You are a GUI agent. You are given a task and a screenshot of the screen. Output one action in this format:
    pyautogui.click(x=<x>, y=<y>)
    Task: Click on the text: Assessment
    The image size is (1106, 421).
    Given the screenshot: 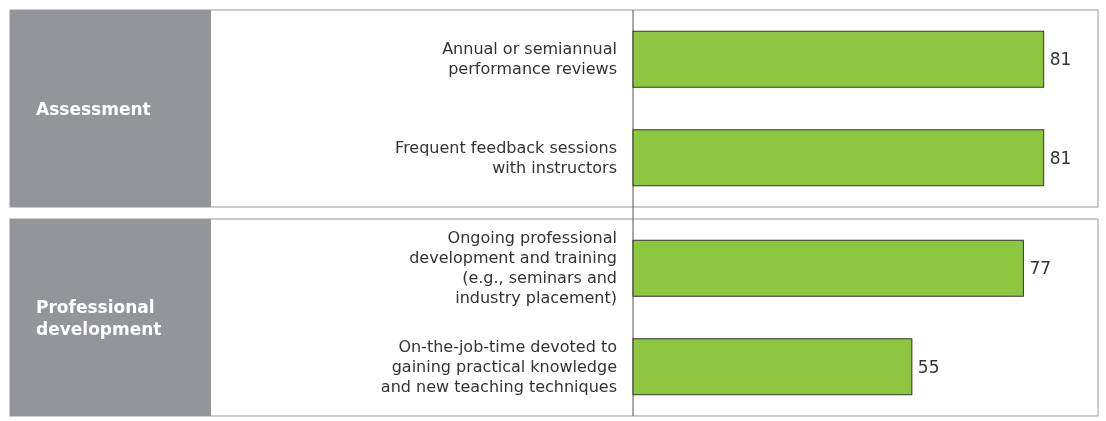 What is the action you would take?
    pyautogui.click(x=93, y=108)
    